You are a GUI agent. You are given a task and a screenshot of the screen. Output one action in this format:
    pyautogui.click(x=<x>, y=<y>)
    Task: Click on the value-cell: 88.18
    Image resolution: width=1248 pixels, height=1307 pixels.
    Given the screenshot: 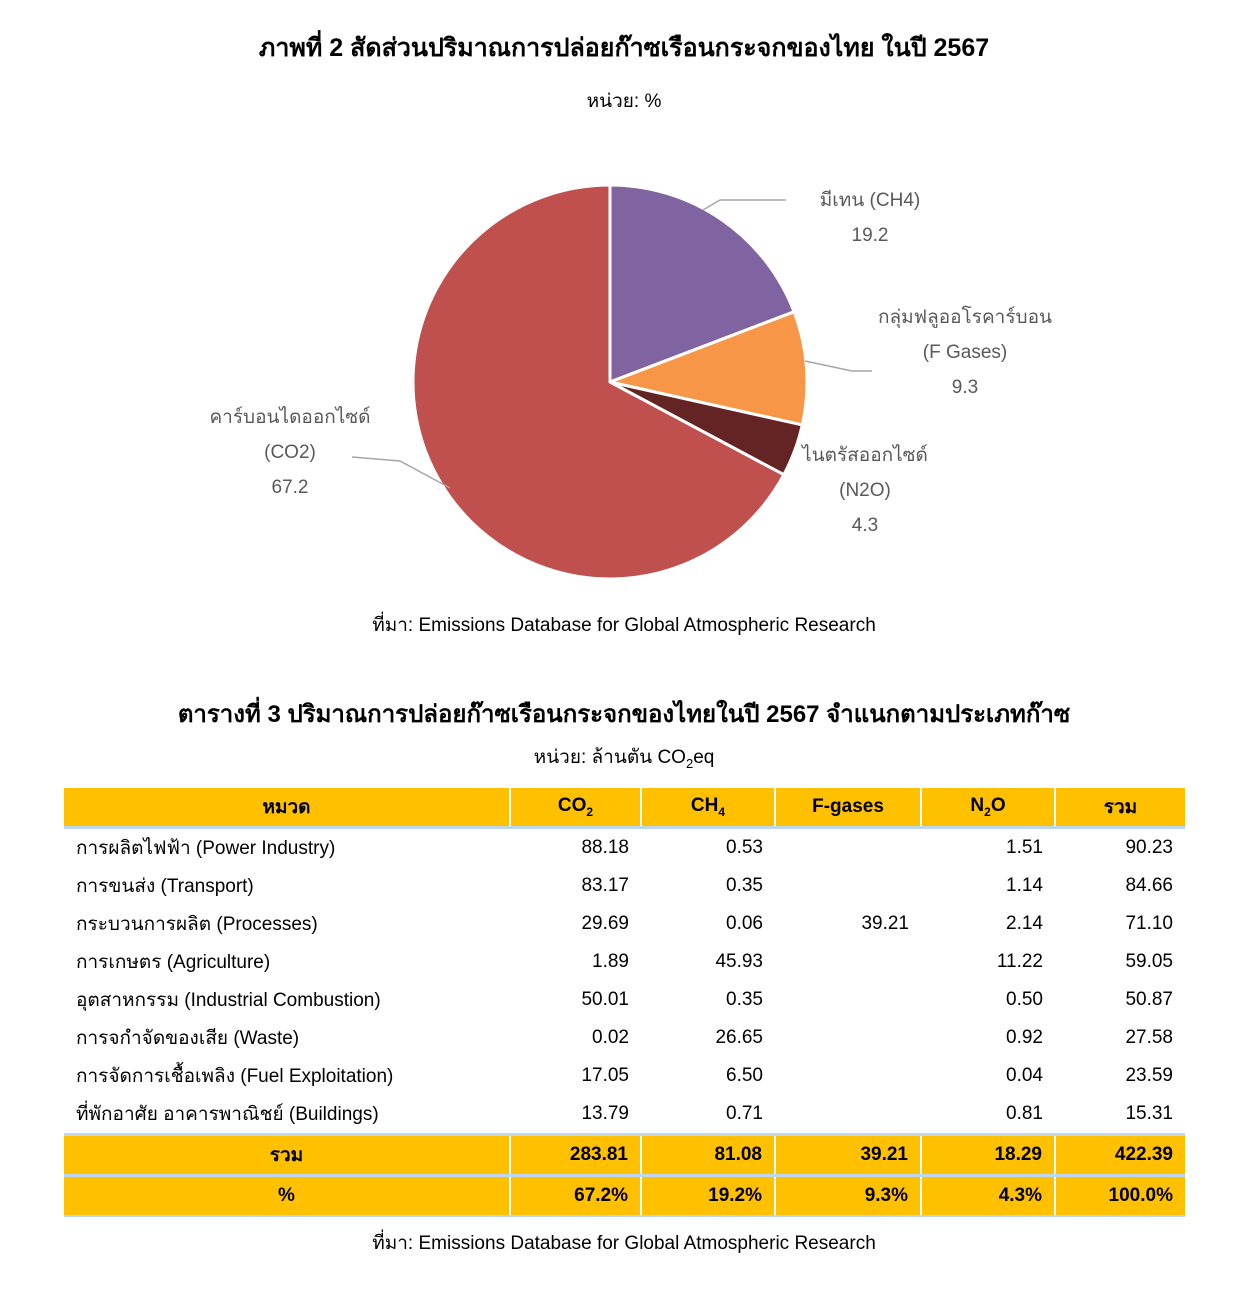 What is the action you would take?
    pyautogui.click(x=605, y=847)
    